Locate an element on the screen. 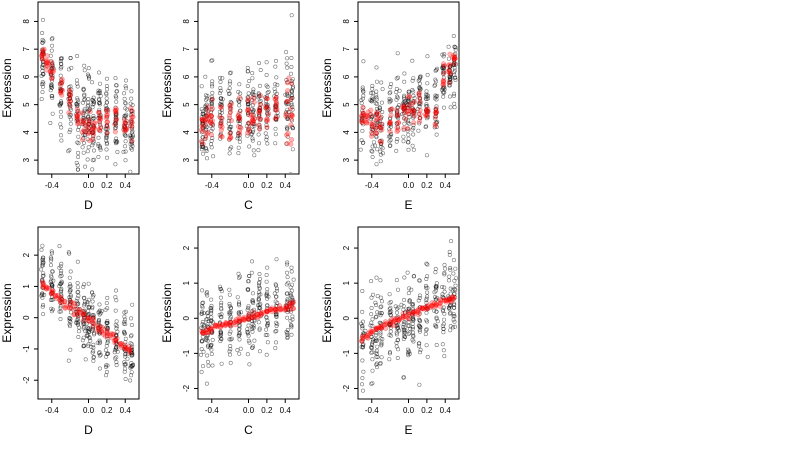  x-axis-label: D is located at coordinates (88, 205).